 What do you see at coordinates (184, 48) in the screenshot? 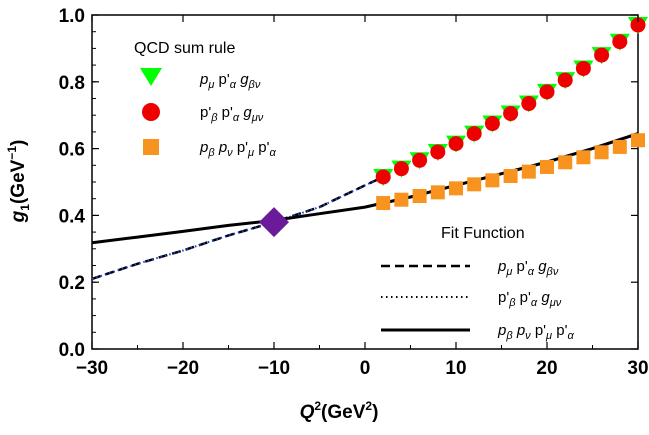
I see `legend-sumrule-title: QCD sum rule` at bounding box center [184, 48].